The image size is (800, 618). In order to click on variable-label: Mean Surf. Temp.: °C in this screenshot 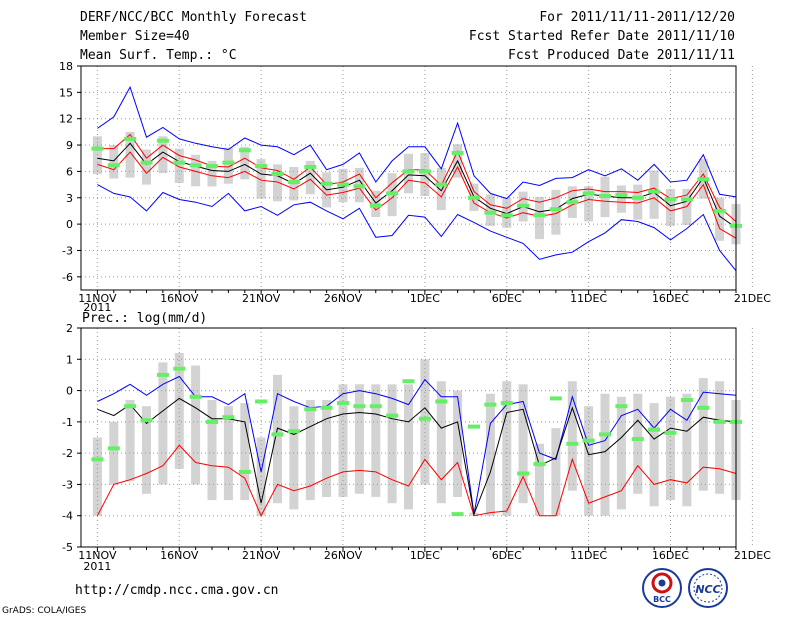, I will do `click(158, 55)`.